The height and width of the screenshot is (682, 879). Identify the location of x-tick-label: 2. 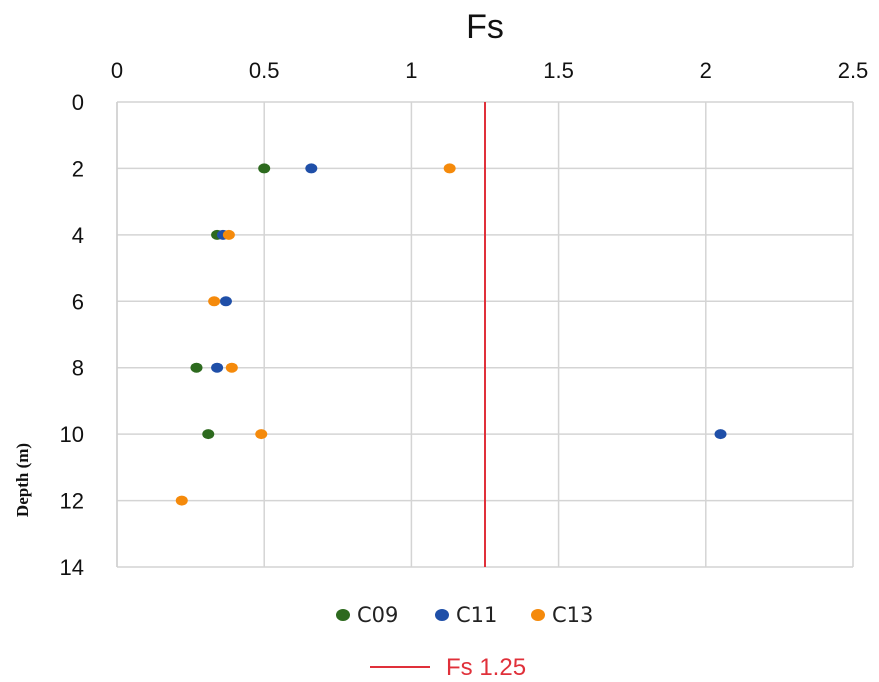
(706, 70).